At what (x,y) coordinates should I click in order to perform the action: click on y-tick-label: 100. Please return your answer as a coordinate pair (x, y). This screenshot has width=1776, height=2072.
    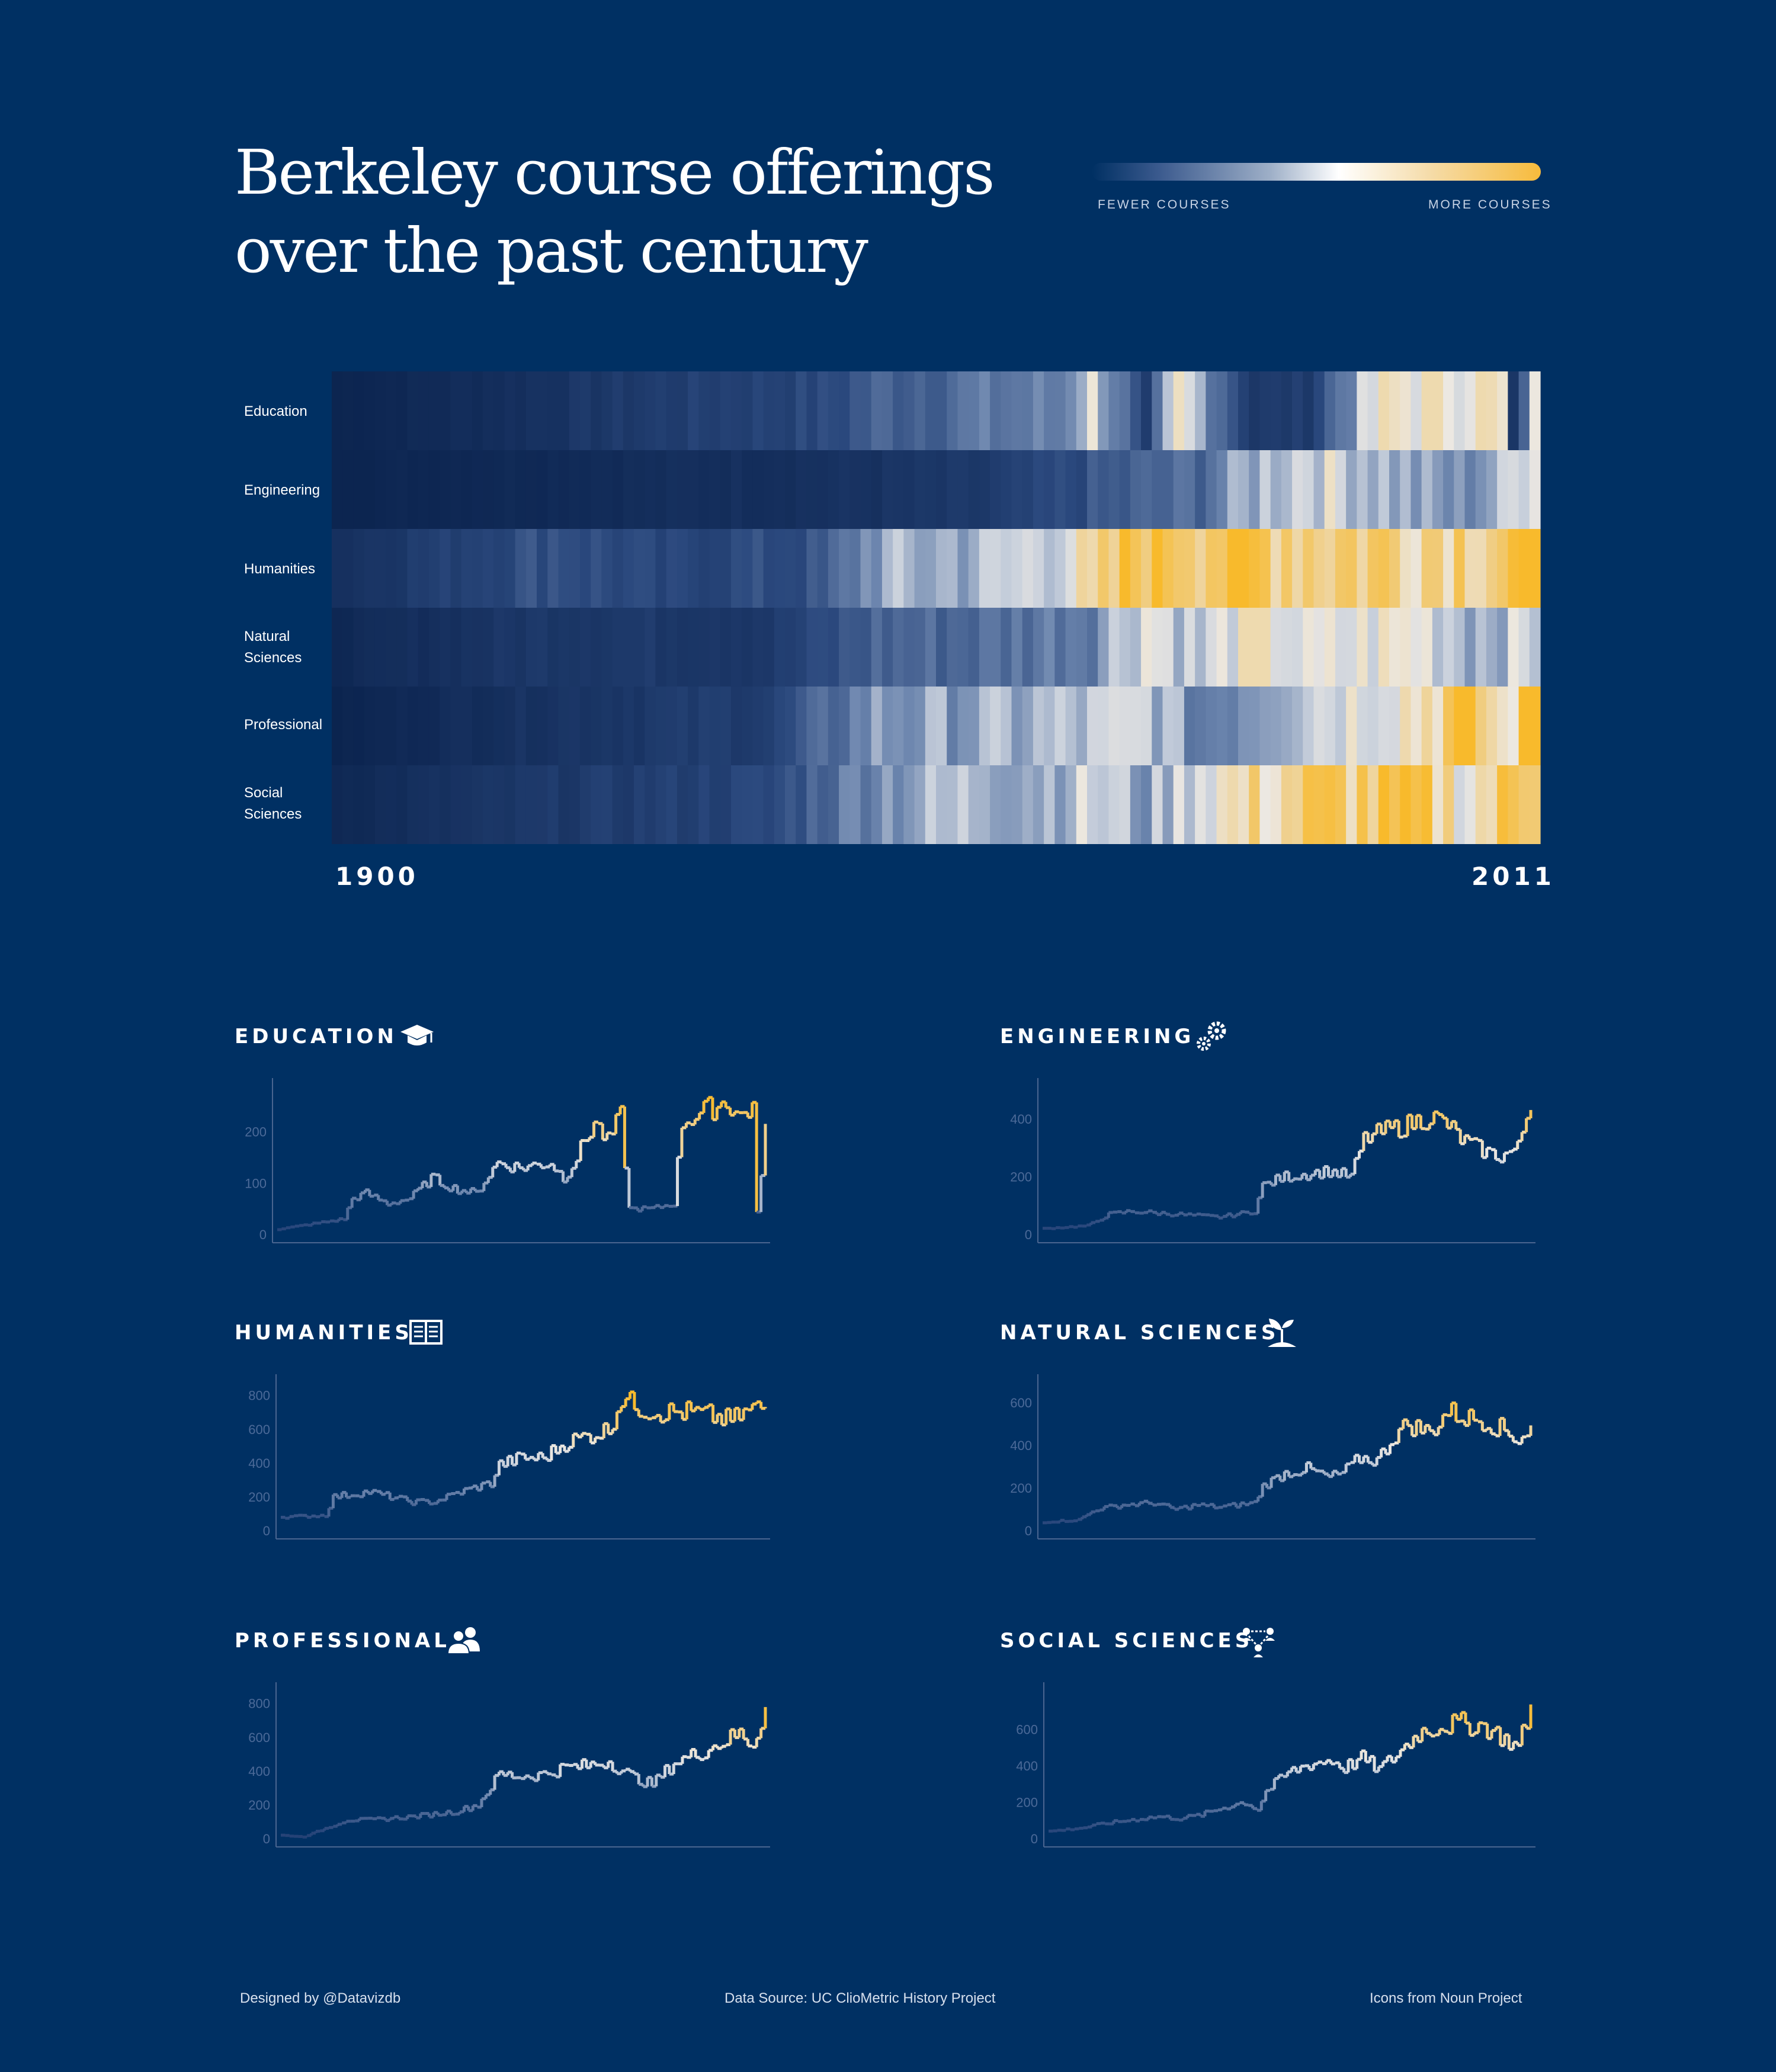
    Looking at the image, I should click on (256, 1183).